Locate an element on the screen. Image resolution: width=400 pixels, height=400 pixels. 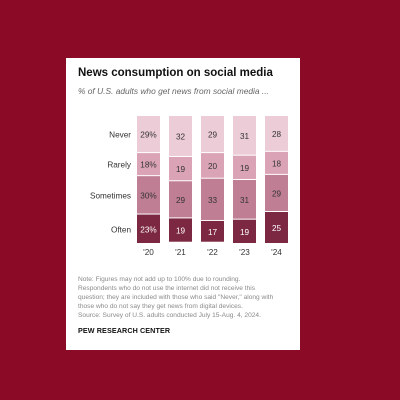
x-tick-label: '21 is located at coordinates (180, 252).